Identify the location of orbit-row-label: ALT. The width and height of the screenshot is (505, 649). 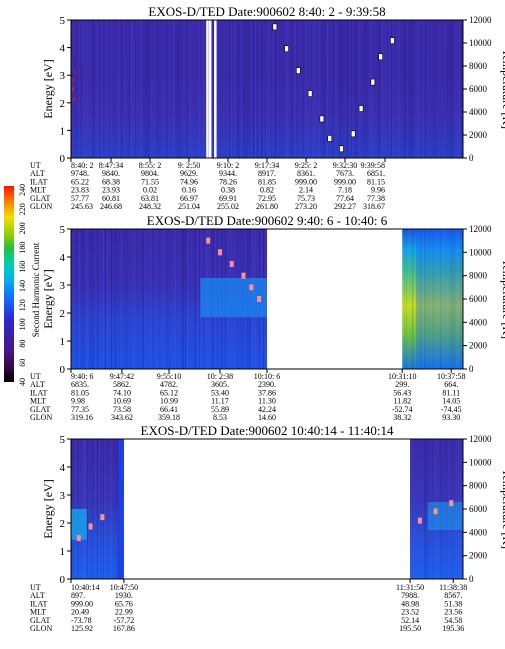
(37, 384).